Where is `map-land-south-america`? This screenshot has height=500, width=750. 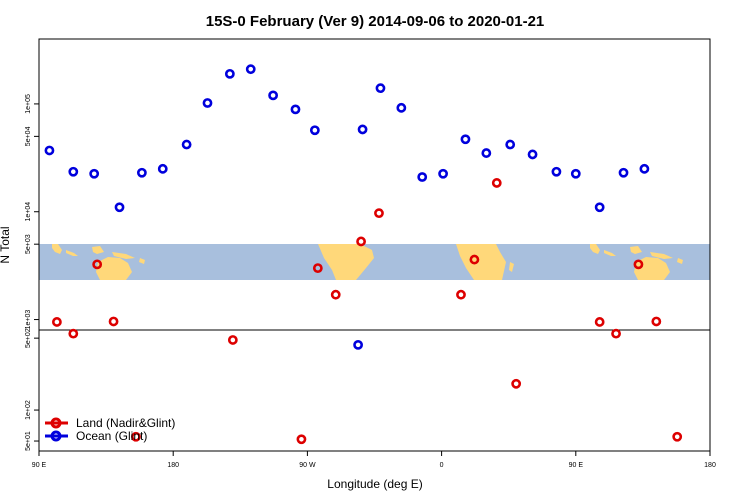 map-land-south-america is located at coordinates (346, 262).